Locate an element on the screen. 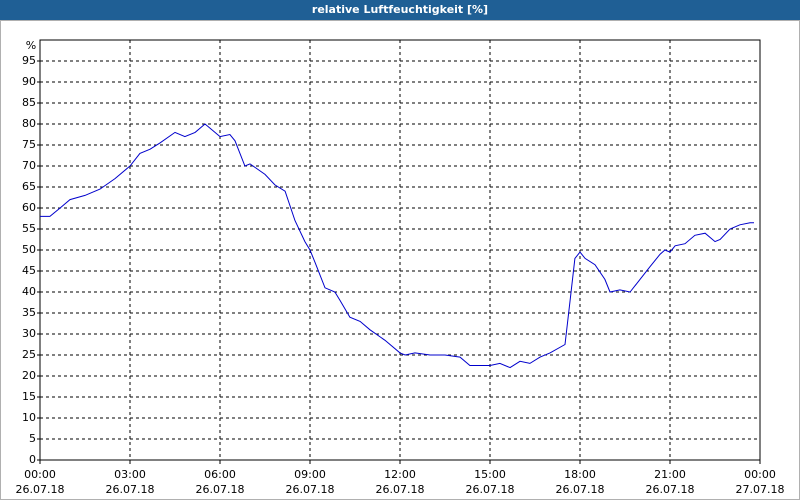 This screenshot has height=500, width=800. x-tick-label: 12:00 is located at coordinates (400, 474).